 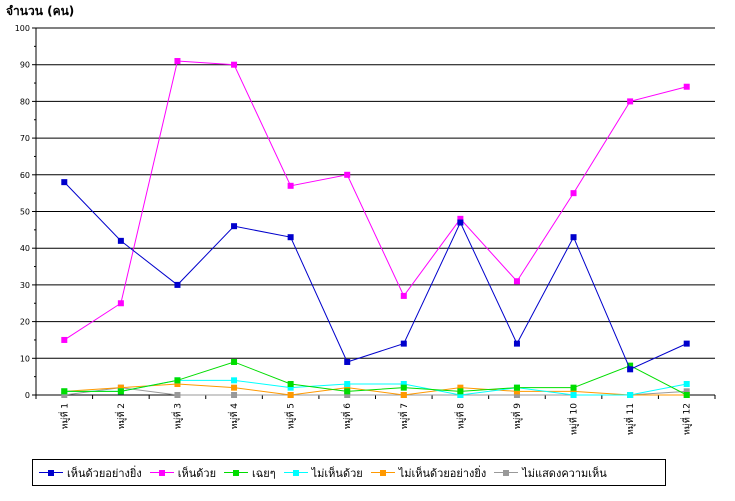 I want to click on legend-item: เห็นด้วย, so click(x=183, y=473).